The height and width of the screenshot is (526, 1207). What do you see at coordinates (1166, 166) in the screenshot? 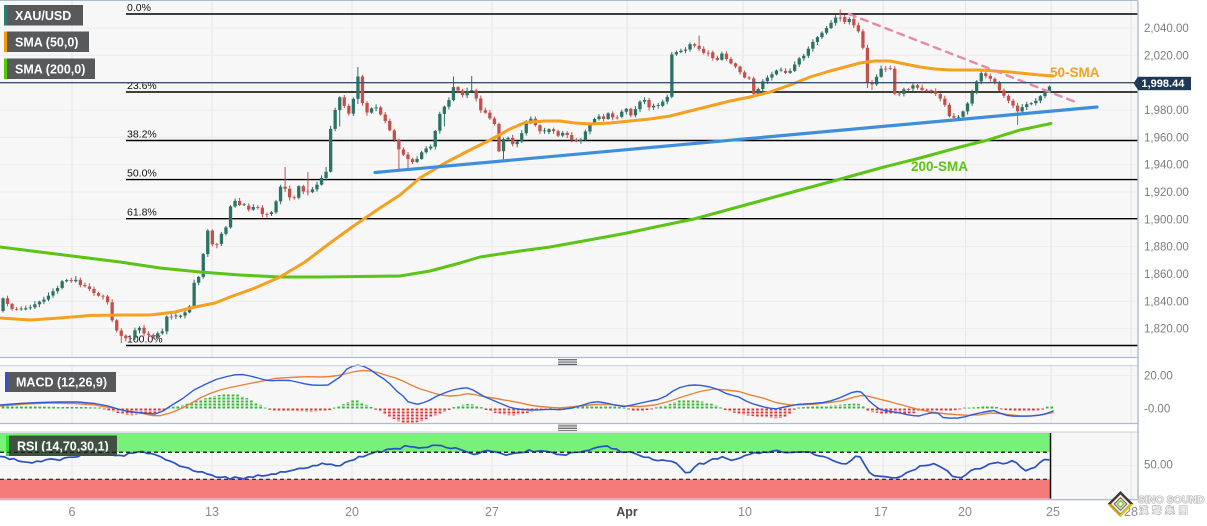
I see `svg-text: 1,940.00` at bounding box center [1166, 166].